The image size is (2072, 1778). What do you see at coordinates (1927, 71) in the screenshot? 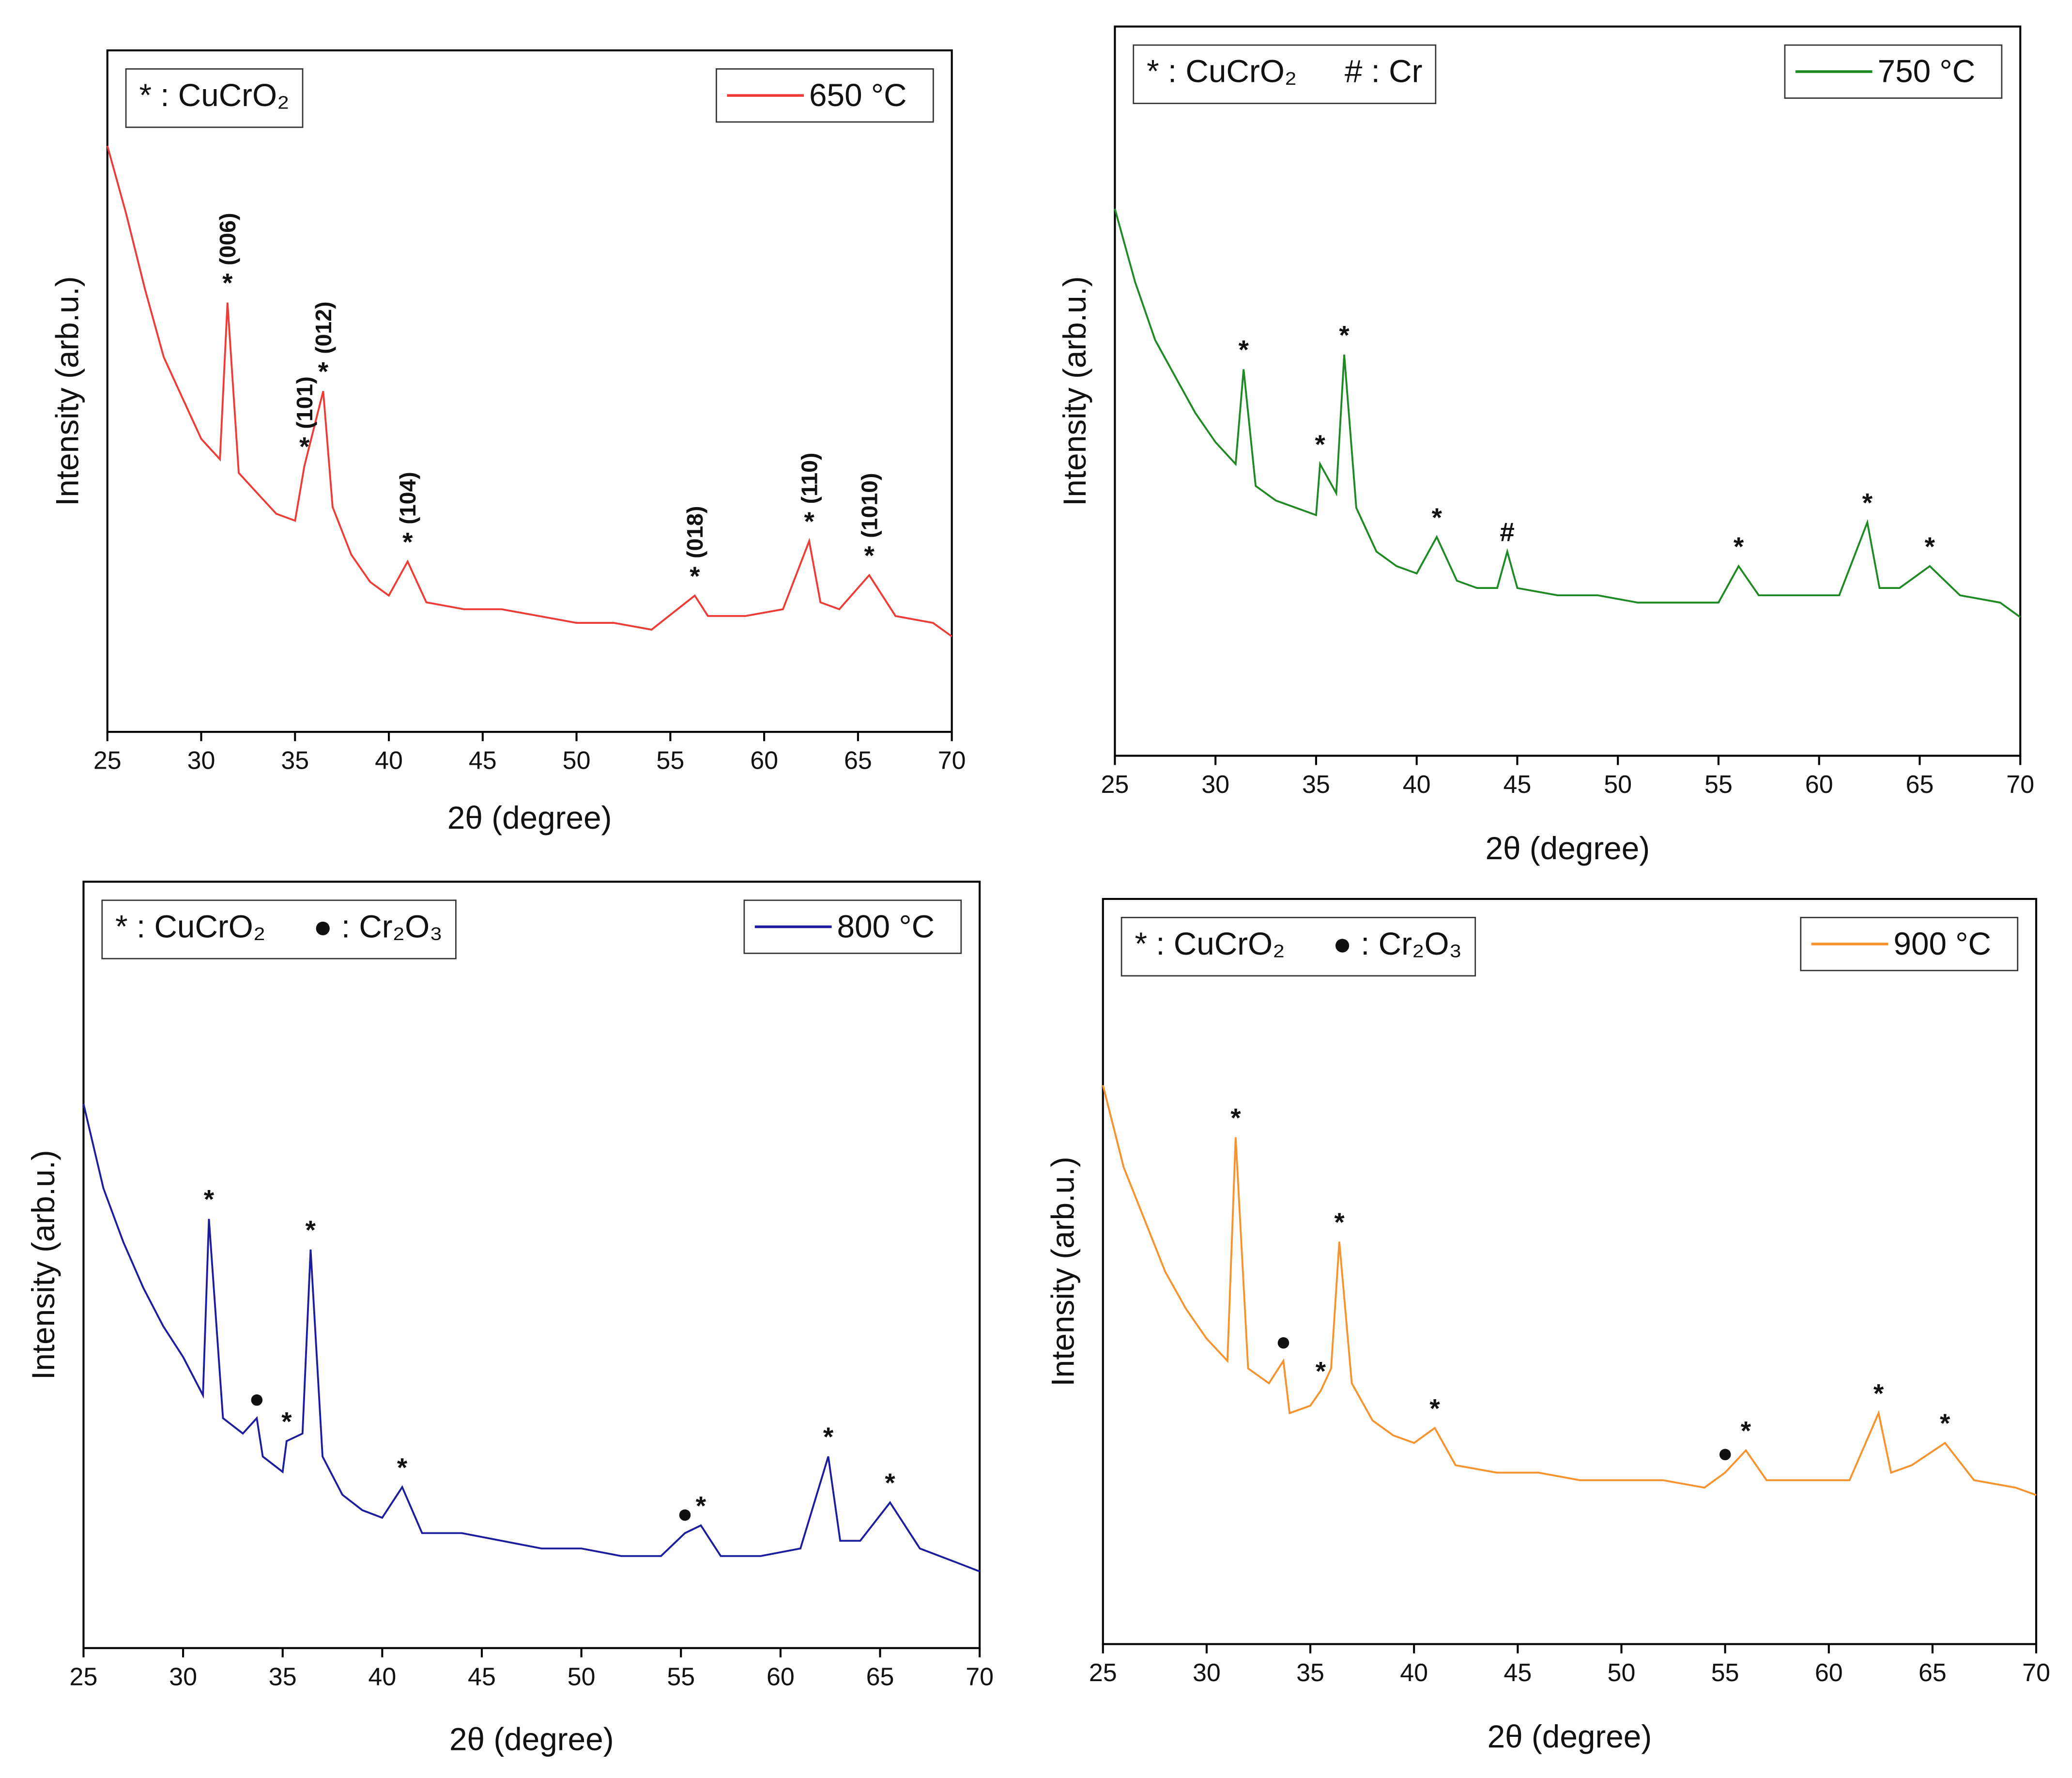
I see `legend-label: 750 °C` at bounding box center [1927, 71].